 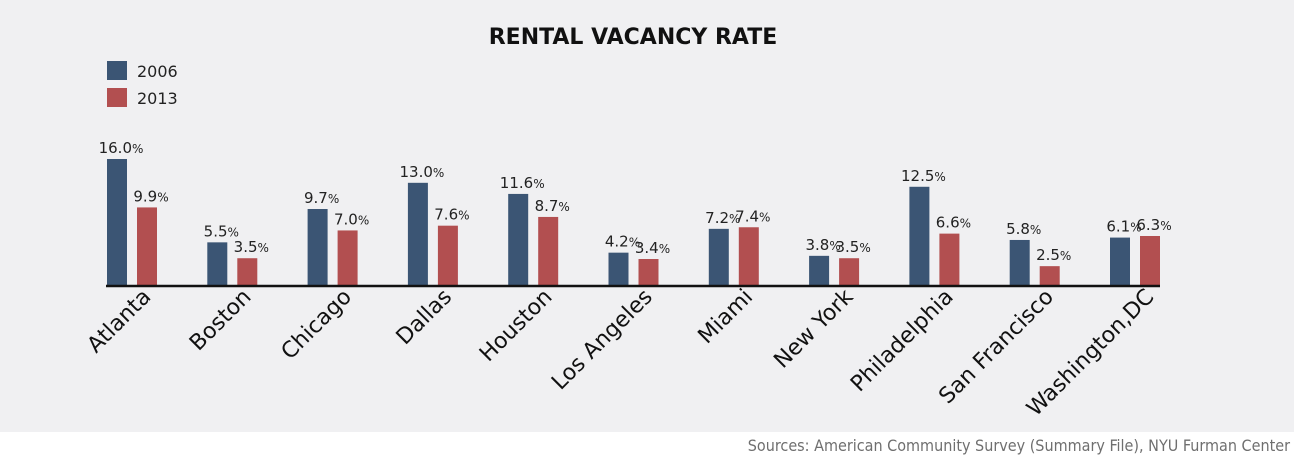 I want to click on value-label: 8.7%, so click(x=552, y=206).